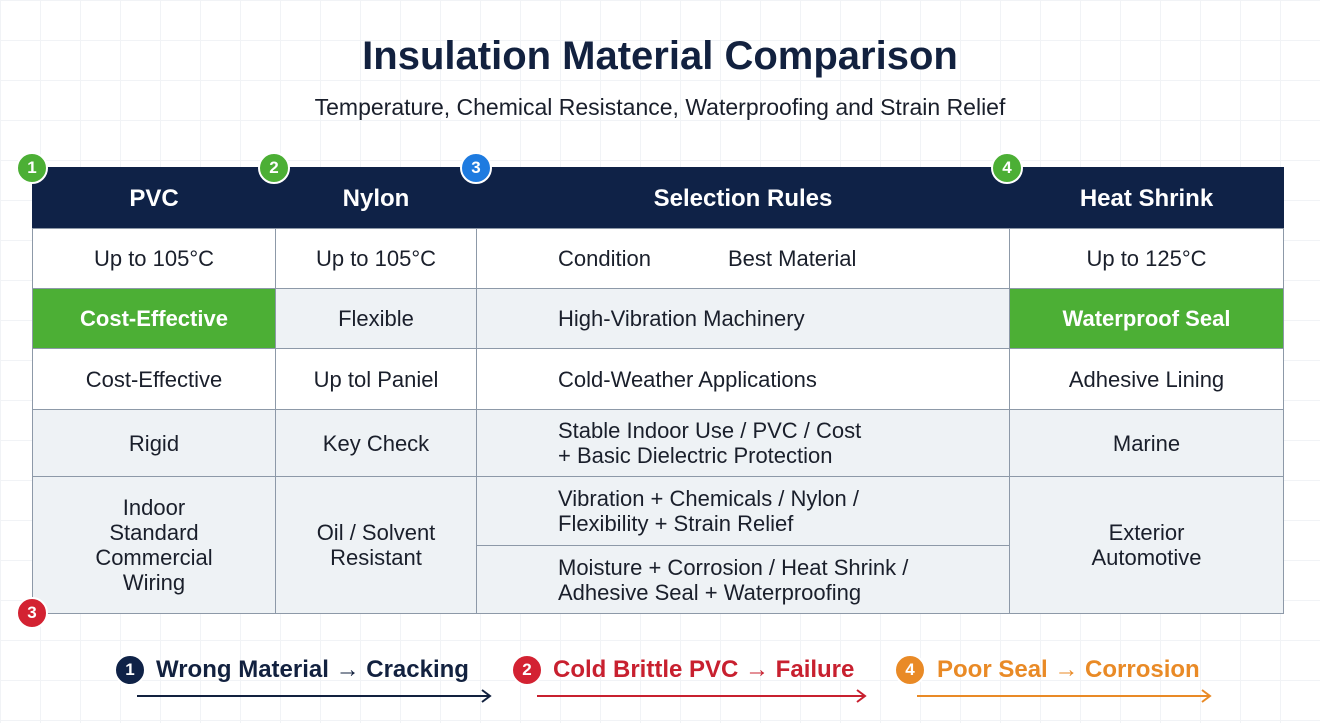 The width and height of the screenshot is (1320, 723). Describe the element at coordinates (1146, 443) in the screenshot. I see `cell: Marine` at that location.